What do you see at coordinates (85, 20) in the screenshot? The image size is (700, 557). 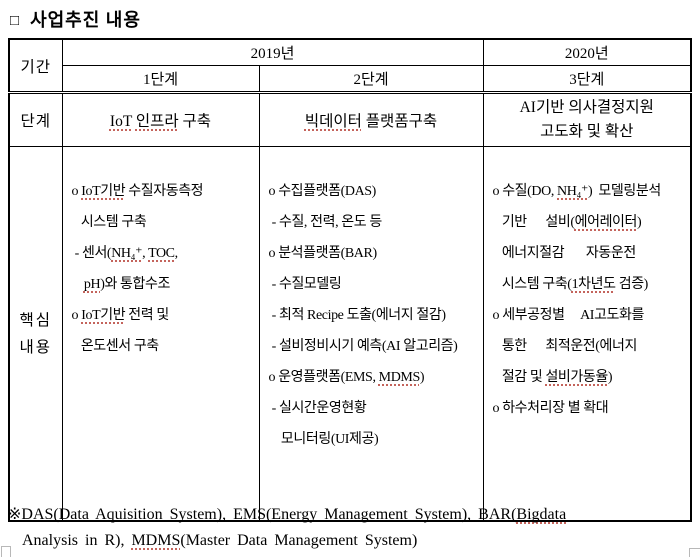 I see `page-title-text: 사업추진 내용` at bounding box center [85, 20].